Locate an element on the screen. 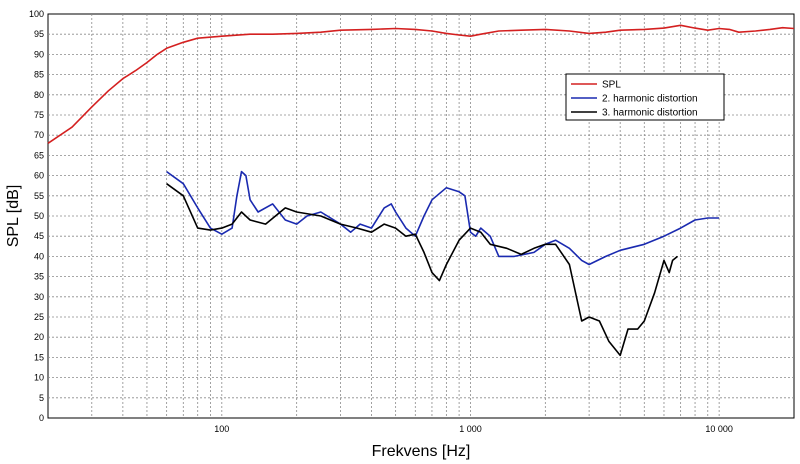  y-tick-label: 95 is located at coordinates (39, 34).